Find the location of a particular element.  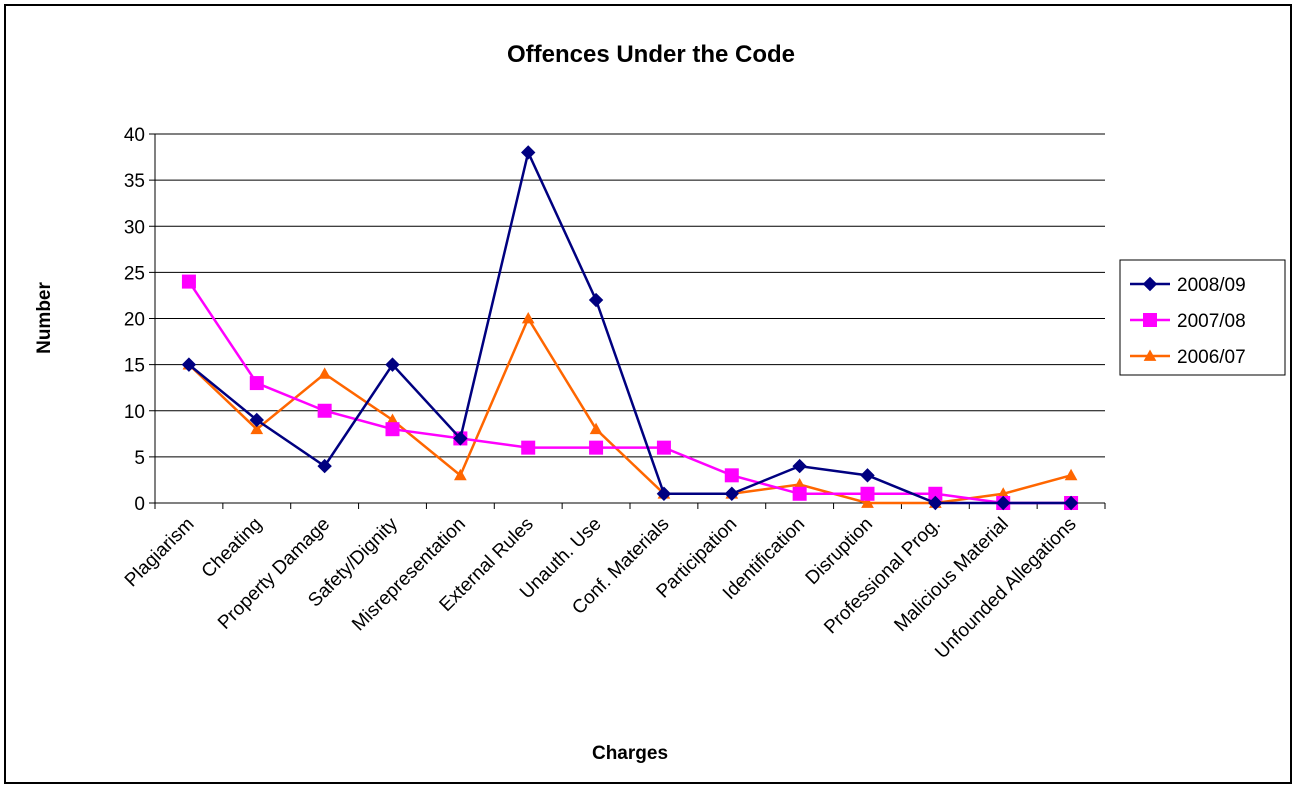

y-tick-label: 5 is located at coordinates (139, 458).